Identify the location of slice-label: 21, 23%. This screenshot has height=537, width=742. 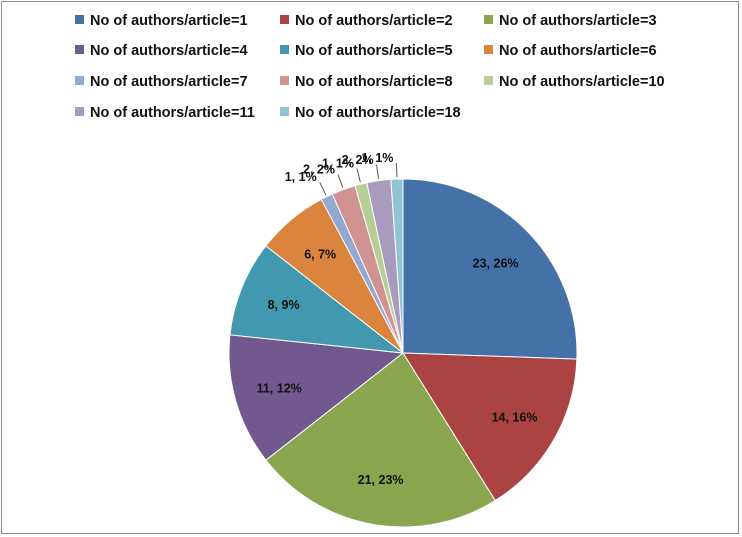
(381, 480).